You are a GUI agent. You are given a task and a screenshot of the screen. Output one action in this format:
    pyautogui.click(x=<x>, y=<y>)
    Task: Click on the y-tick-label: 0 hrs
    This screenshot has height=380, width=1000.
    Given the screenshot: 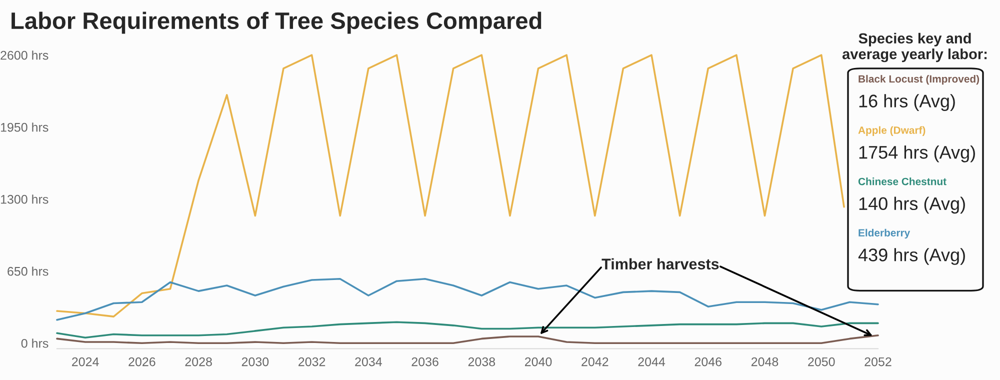 What is the action you would take?
    pyautogui.click(x=34, y=343)
    